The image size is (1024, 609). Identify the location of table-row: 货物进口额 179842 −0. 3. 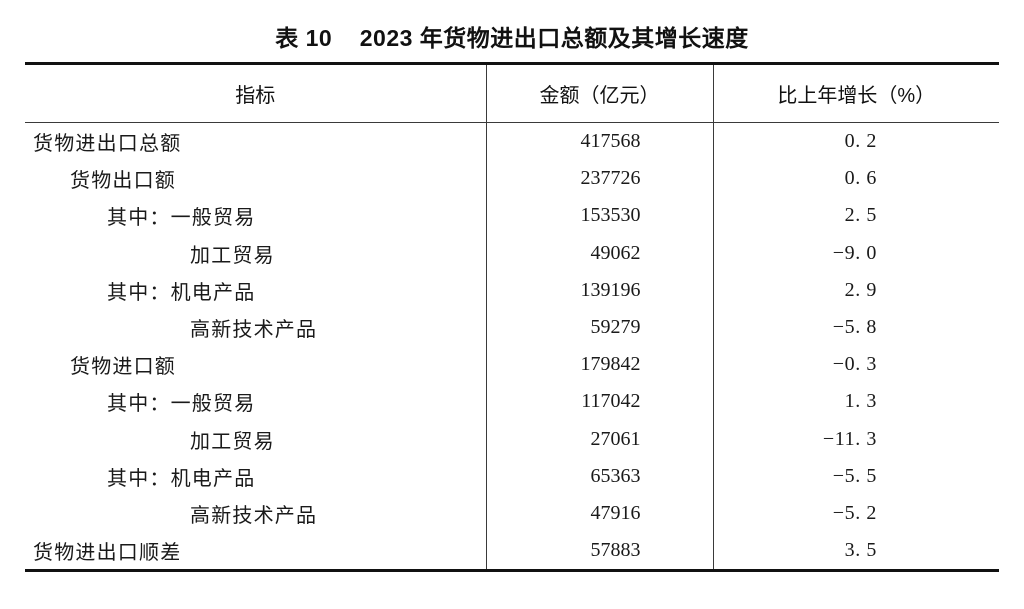
(512, 365).